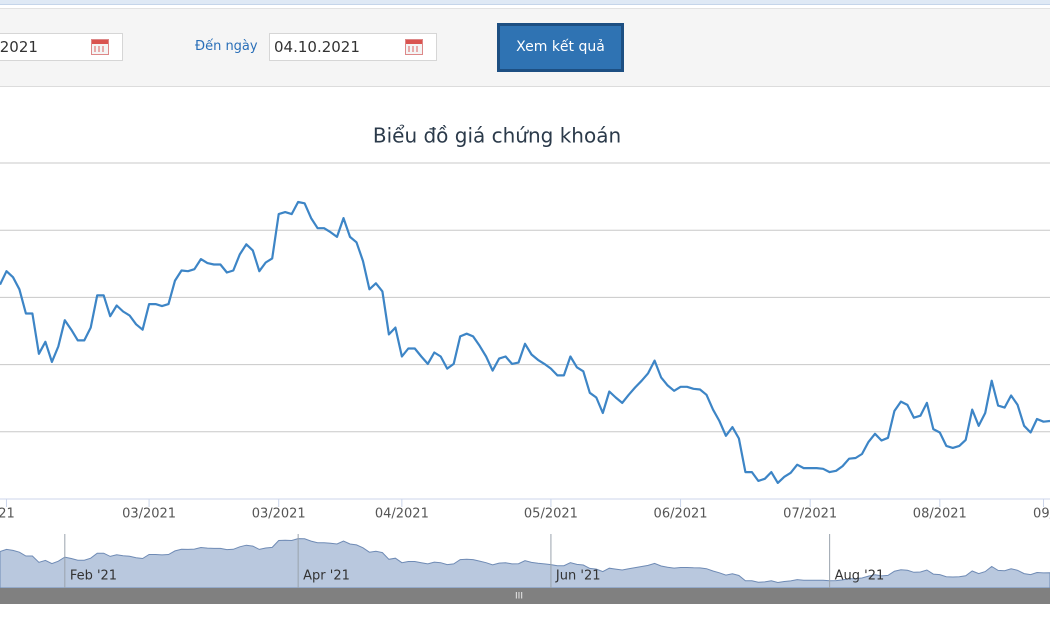 The height and width of the screenshot is (630, 1050). What do you see at coordinates (1041, 514) in the screenshot?
I see `x-tick-label: 09/` at bounding box center [1041, 514].